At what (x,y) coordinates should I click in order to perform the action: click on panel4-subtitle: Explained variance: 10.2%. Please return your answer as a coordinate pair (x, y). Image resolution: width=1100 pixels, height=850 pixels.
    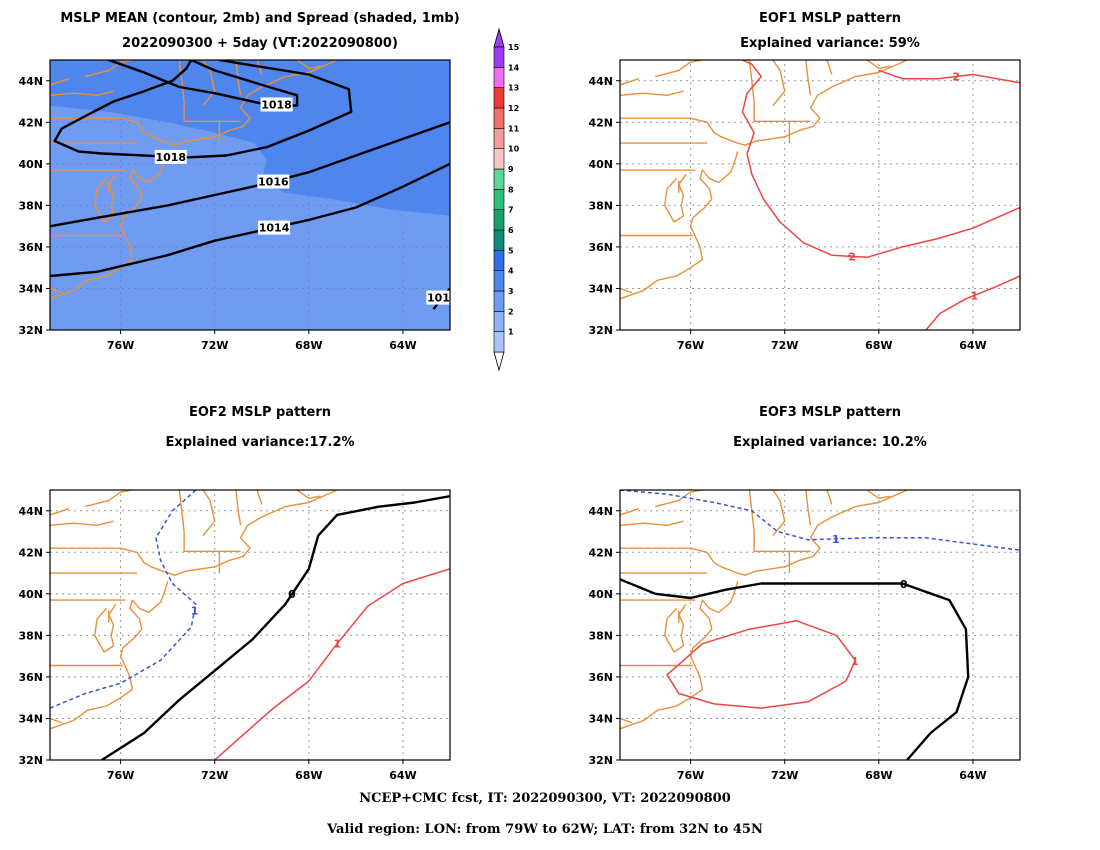
    Looking at the image, I should click on (830, 442).